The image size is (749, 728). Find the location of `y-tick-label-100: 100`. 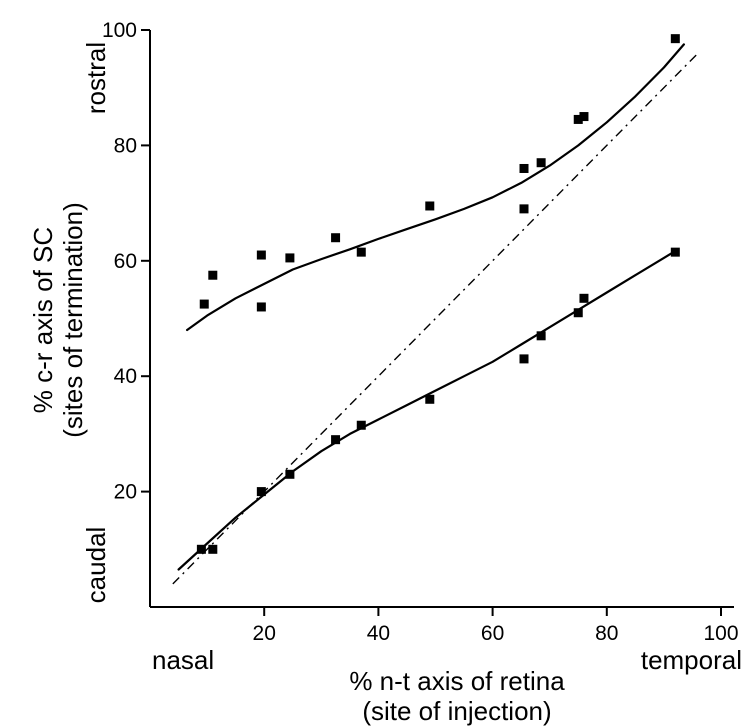

y-tick-label-100: 100 is located at coordinates (119, 30).